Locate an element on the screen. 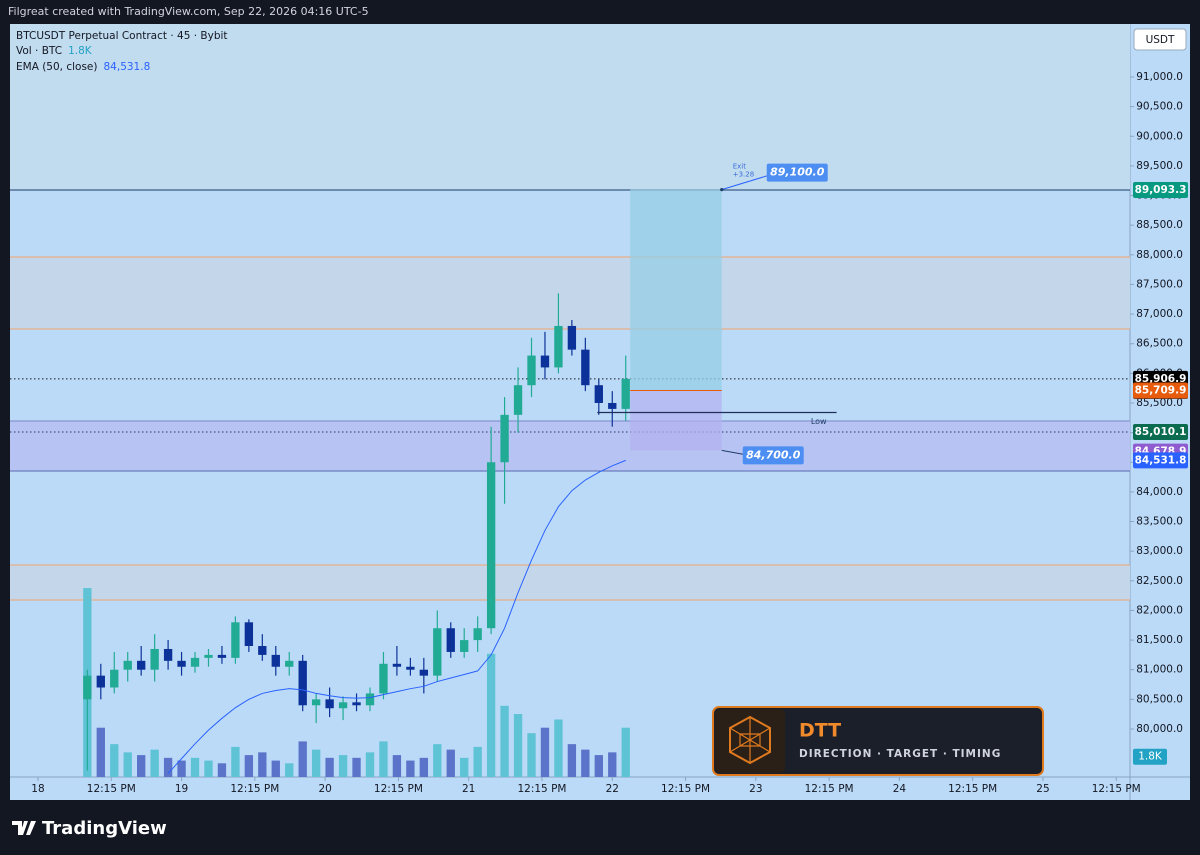 Image resolution: width=1200 pixels, height=855 pixels. y-tick-label: 82,000.0 is located at coordinates (1159, 610).